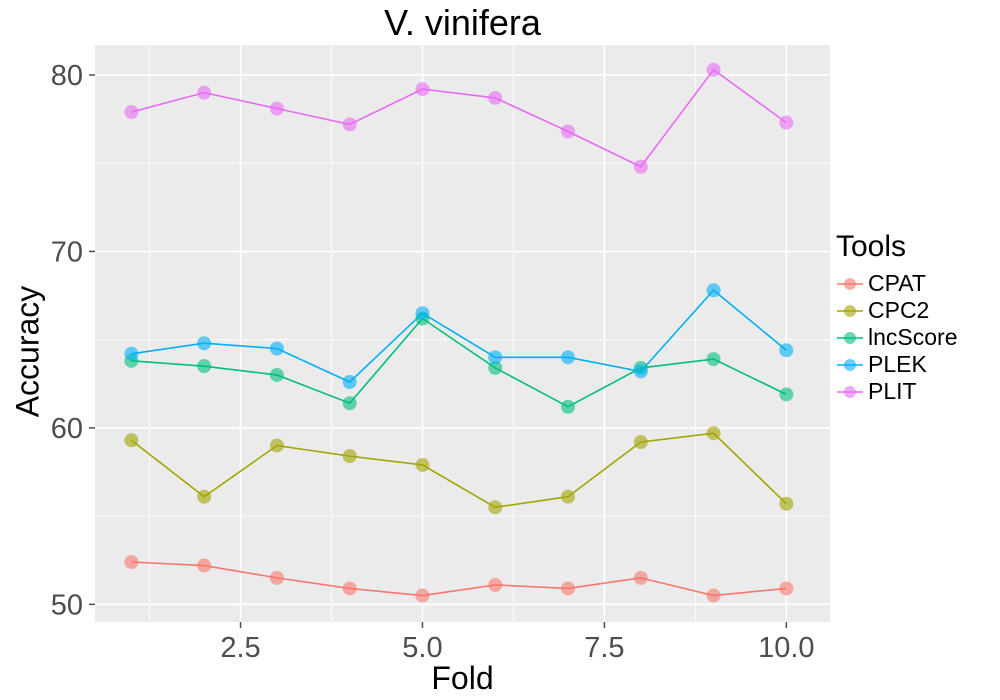  What do you see at coordinates (897, 364) in the screenshot?
I see `legend-entry-label: PLEK` at bounding box center [897, 364].